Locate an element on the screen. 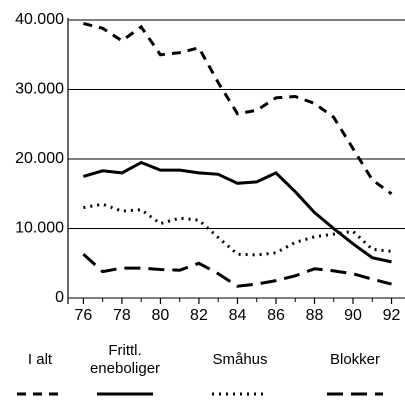 The width and height of the screenshot is (405, 403). legend-item: Småhus is located at coordinates (240, 371).